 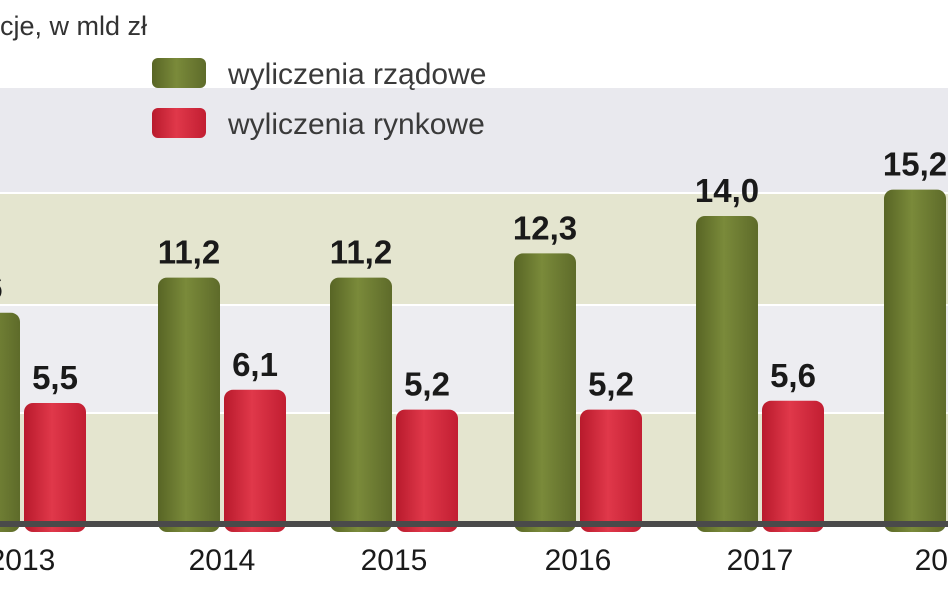 What do you see at coordinates (793, 375) in the screenshot?
I see `bar-rynkowe-value-2017: 5,6` at bounding box center [793, 375].